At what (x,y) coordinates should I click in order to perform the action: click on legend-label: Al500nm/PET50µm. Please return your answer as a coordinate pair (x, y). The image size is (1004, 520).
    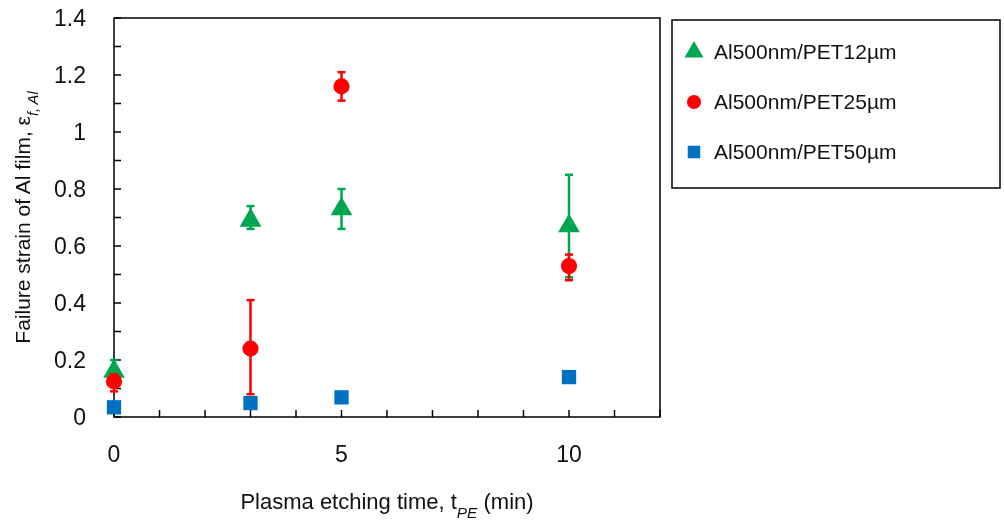
    Looking at the image, I should click on (805, 152).